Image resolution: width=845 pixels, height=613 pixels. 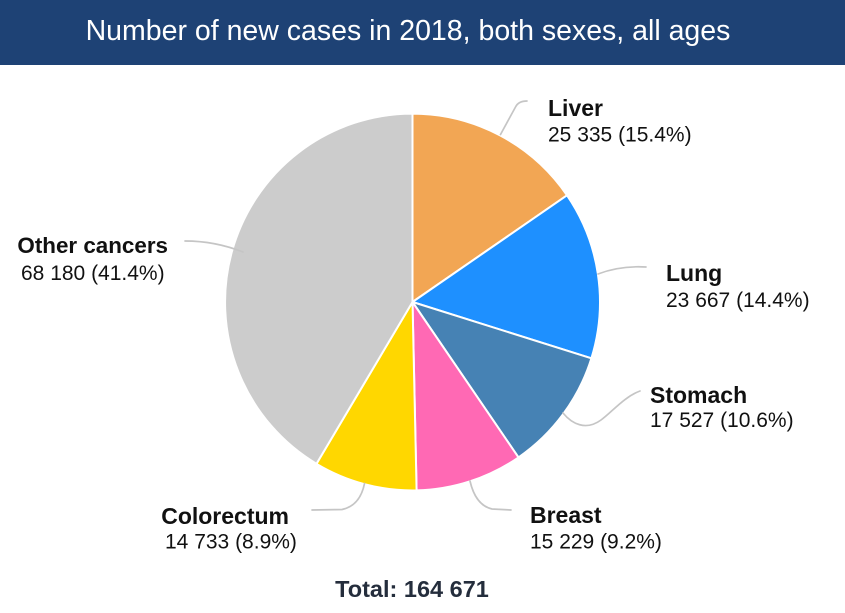 I want to click on svg-text: Colorectum, so click(x=225, y=516).